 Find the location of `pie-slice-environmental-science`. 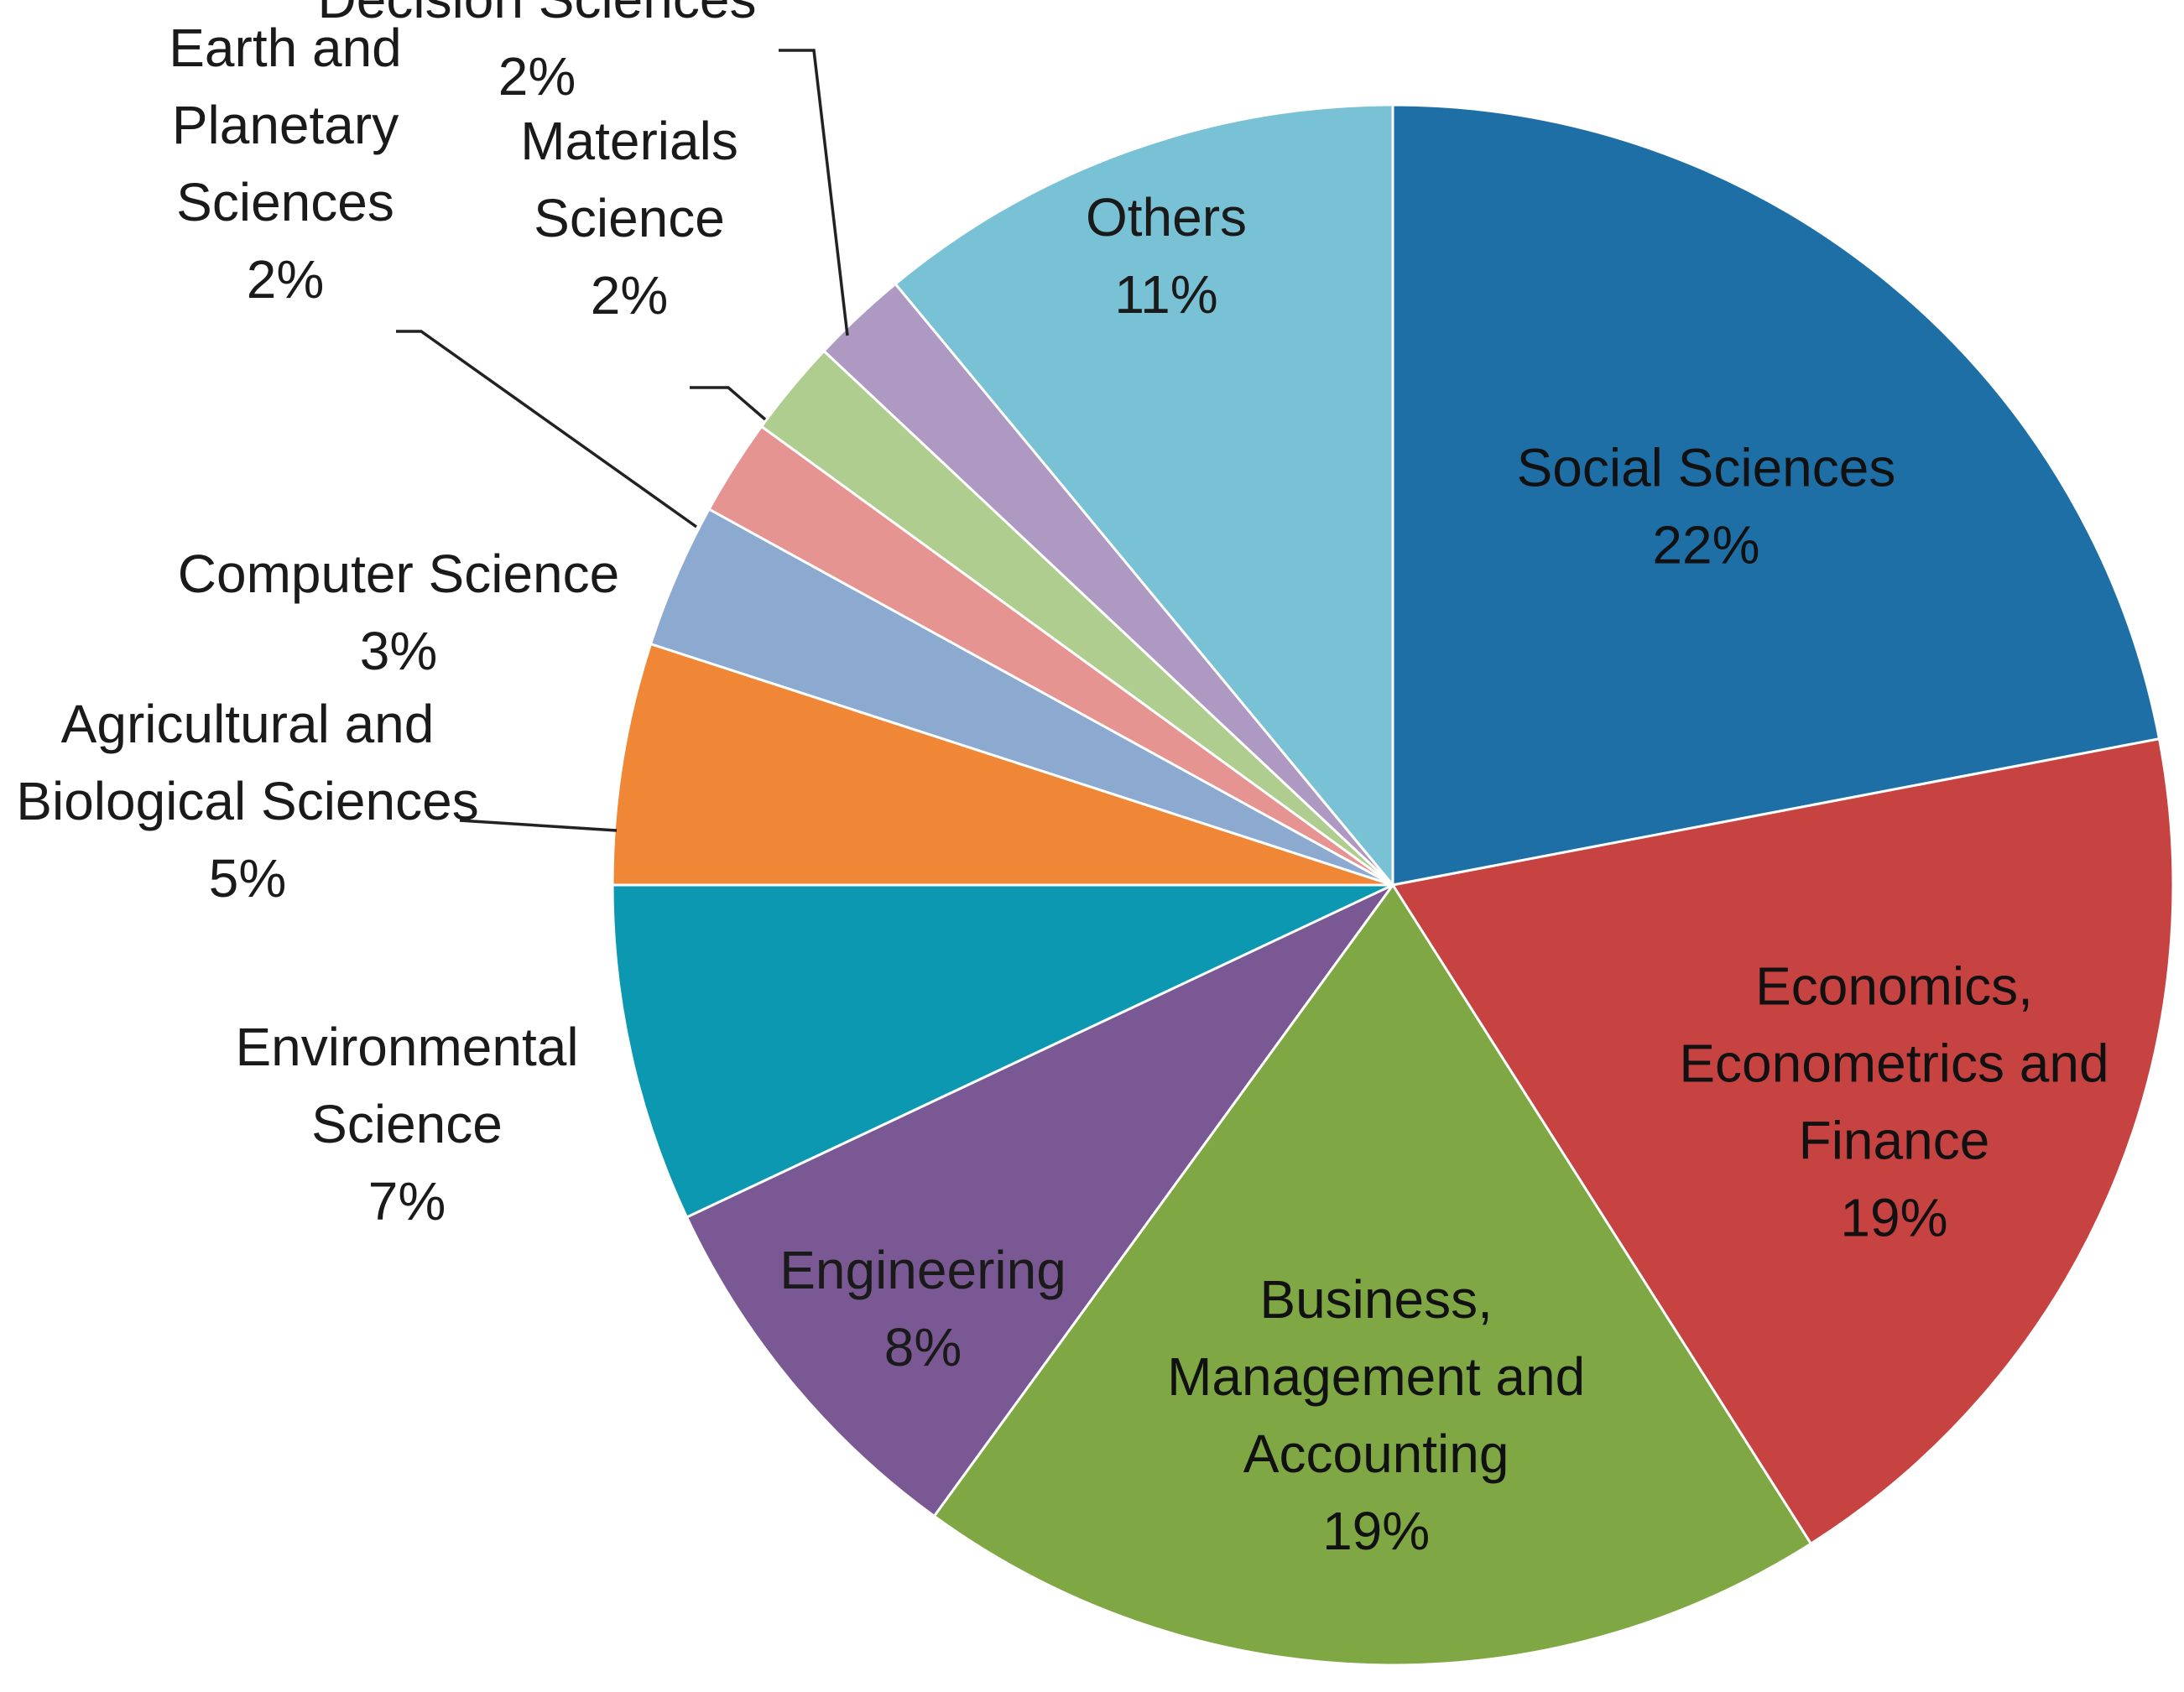

pie-slice-environmental-science is located at coordinates (1002, 1051).